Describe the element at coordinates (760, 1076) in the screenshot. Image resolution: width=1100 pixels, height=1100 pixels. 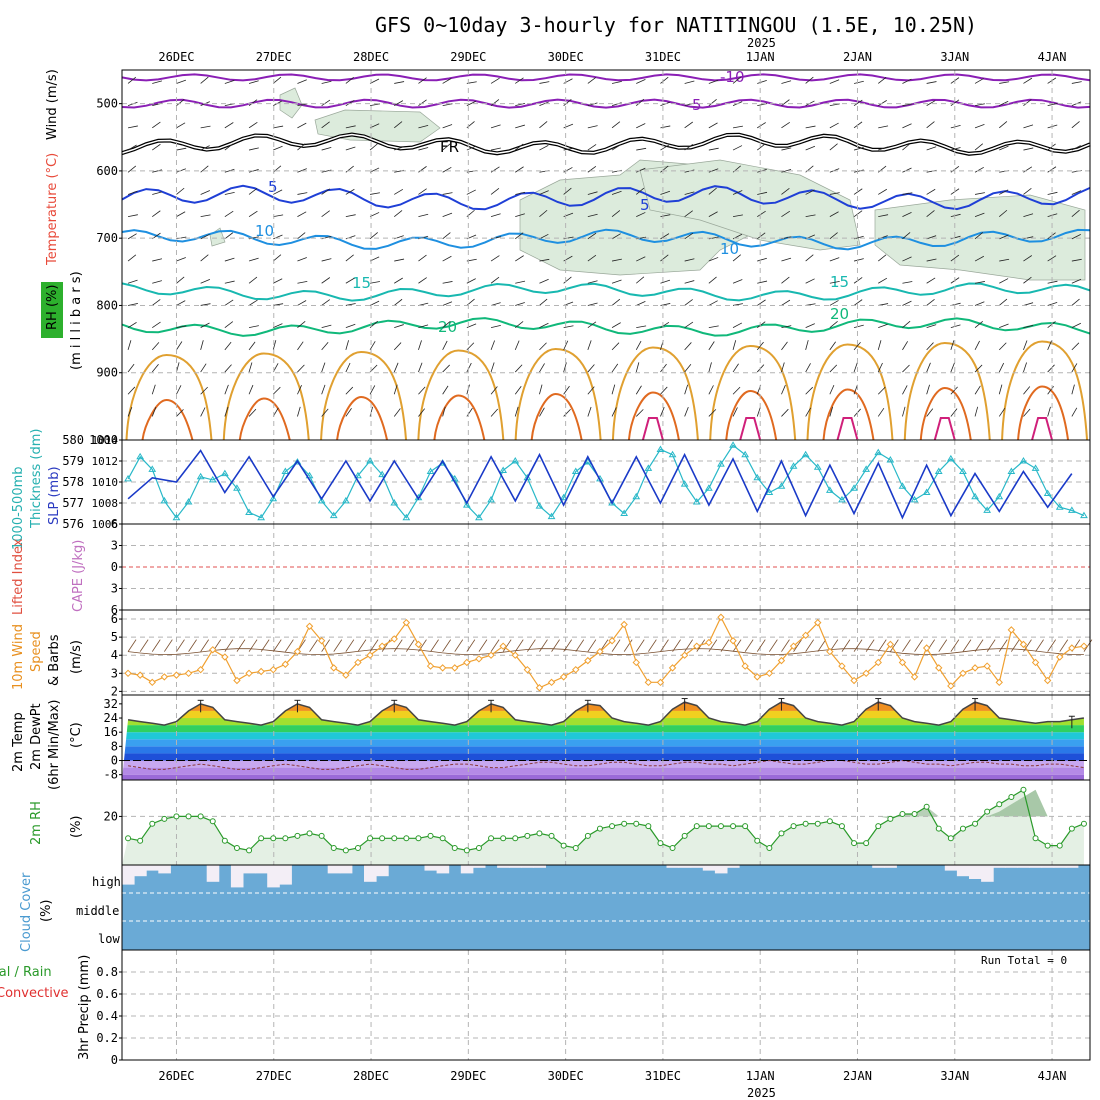
I see `time-label-bottom: 1JAN` at that location.